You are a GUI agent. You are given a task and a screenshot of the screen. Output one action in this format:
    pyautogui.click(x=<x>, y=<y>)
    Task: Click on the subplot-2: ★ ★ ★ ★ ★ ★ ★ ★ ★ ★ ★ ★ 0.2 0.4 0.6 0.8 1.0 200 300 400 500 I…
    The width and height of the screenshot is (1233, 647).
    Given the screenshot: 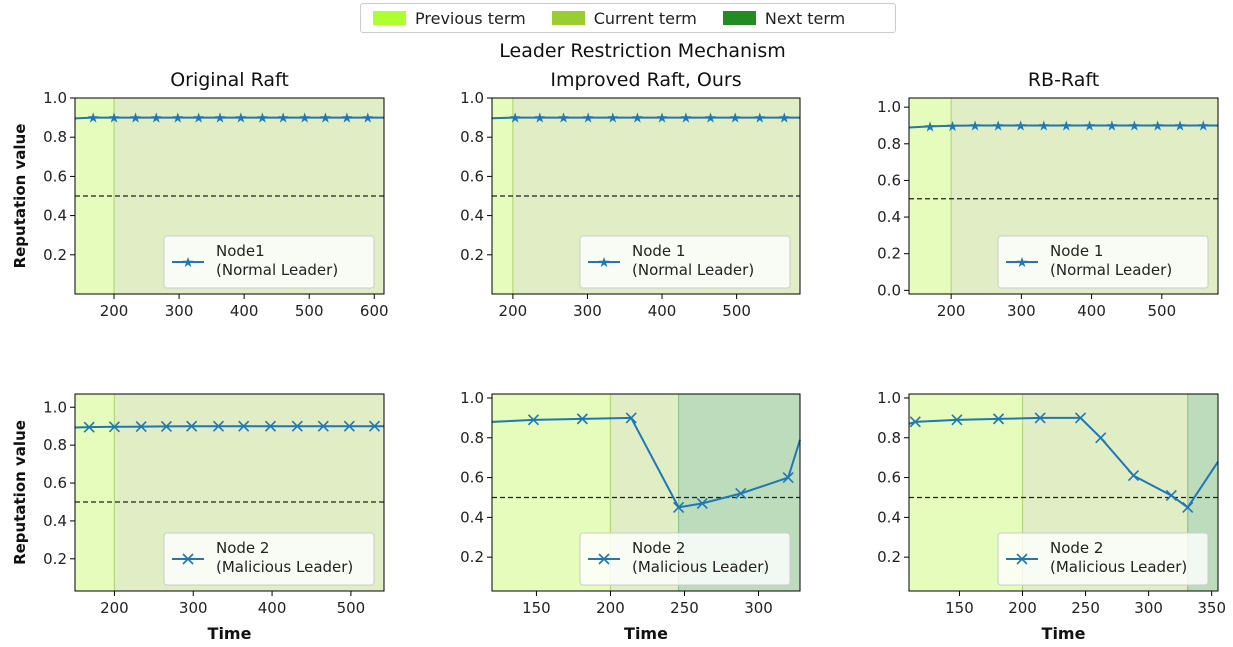 What is the action you would take?
    pyautogui.click(x=630, y=194)
    